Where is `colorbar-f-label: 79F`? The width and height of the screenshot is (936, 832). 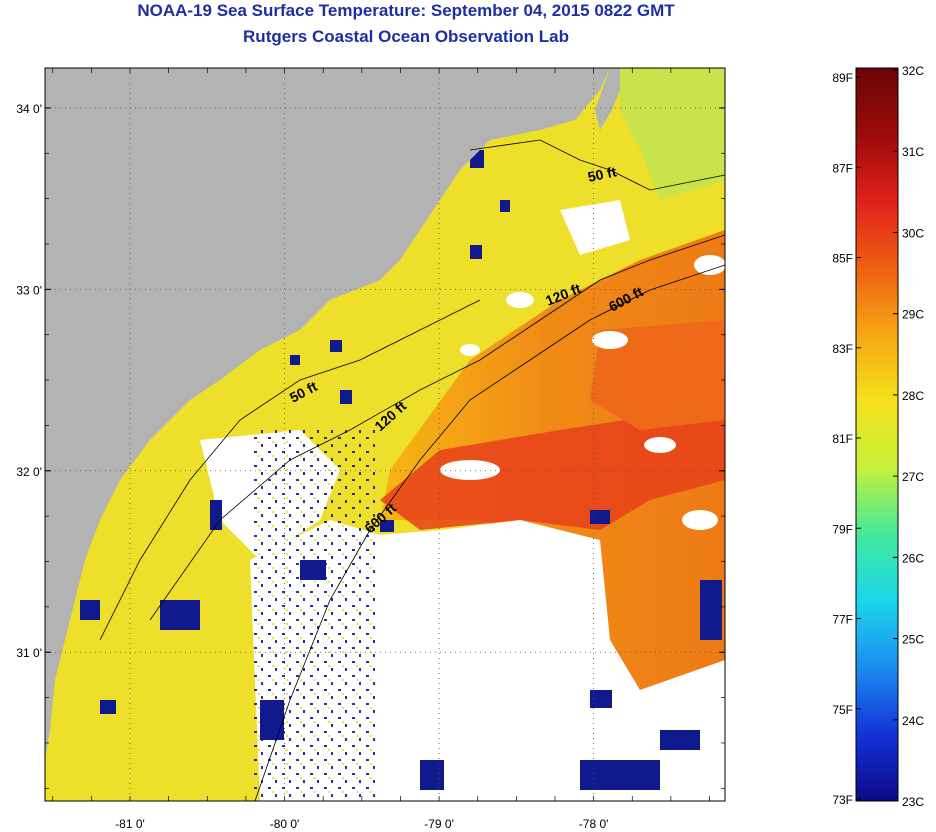
colorbar-f-label: 79F is located at coordinates (842, 529).